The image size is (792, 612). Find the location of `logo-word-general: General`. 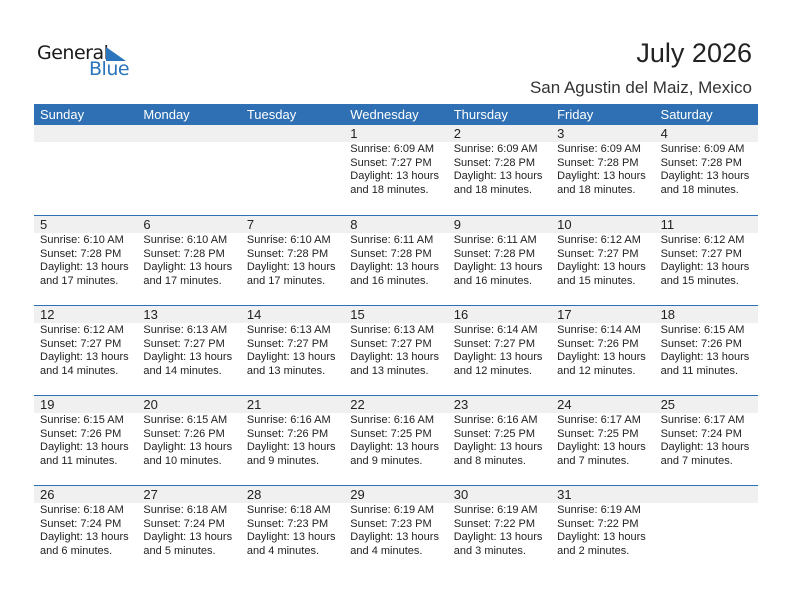

logo-word-general: General is located at coordinates (73, 53).